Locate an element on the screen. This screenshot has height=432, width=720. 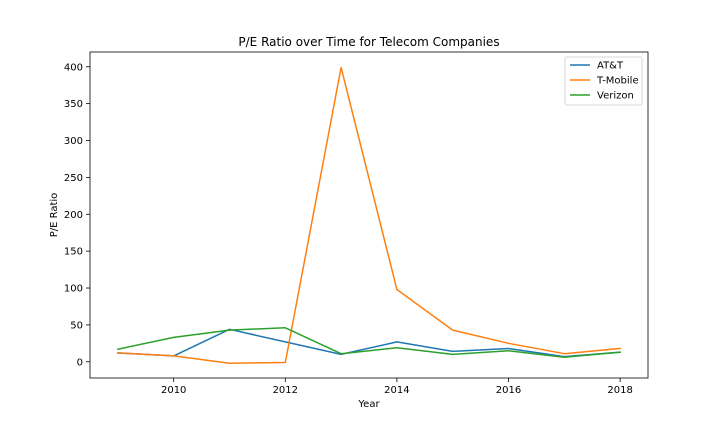
x-tick-label: 2014 is located at coordinates (396, 390).